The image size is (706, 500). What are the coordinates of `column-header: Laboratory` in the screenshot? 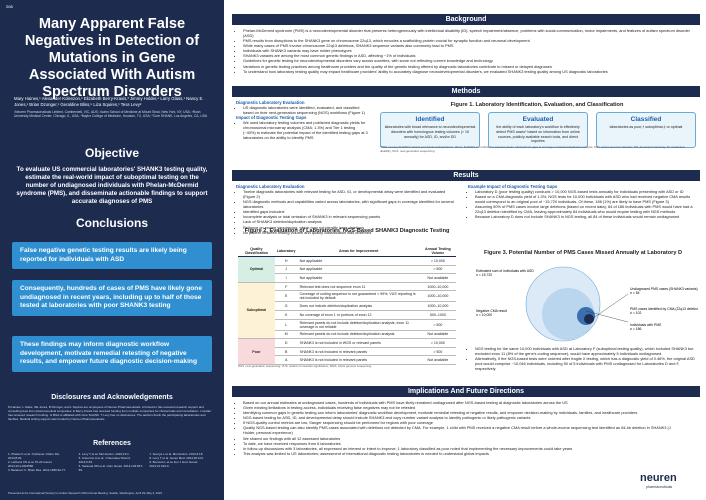 It's located at (286, 251).